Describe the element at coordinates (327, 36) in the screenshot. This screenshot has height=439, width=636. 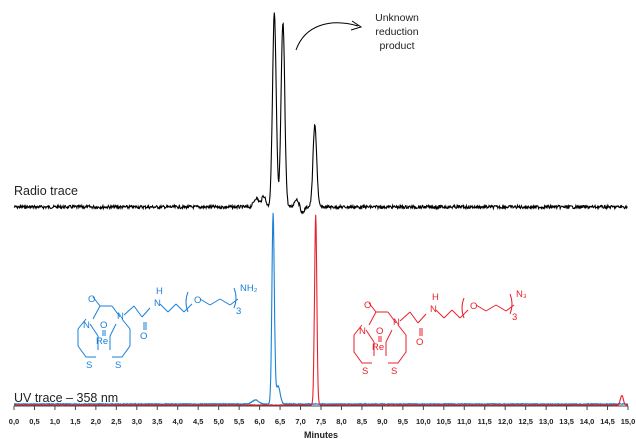
I see `annotation-arrow` at that location.